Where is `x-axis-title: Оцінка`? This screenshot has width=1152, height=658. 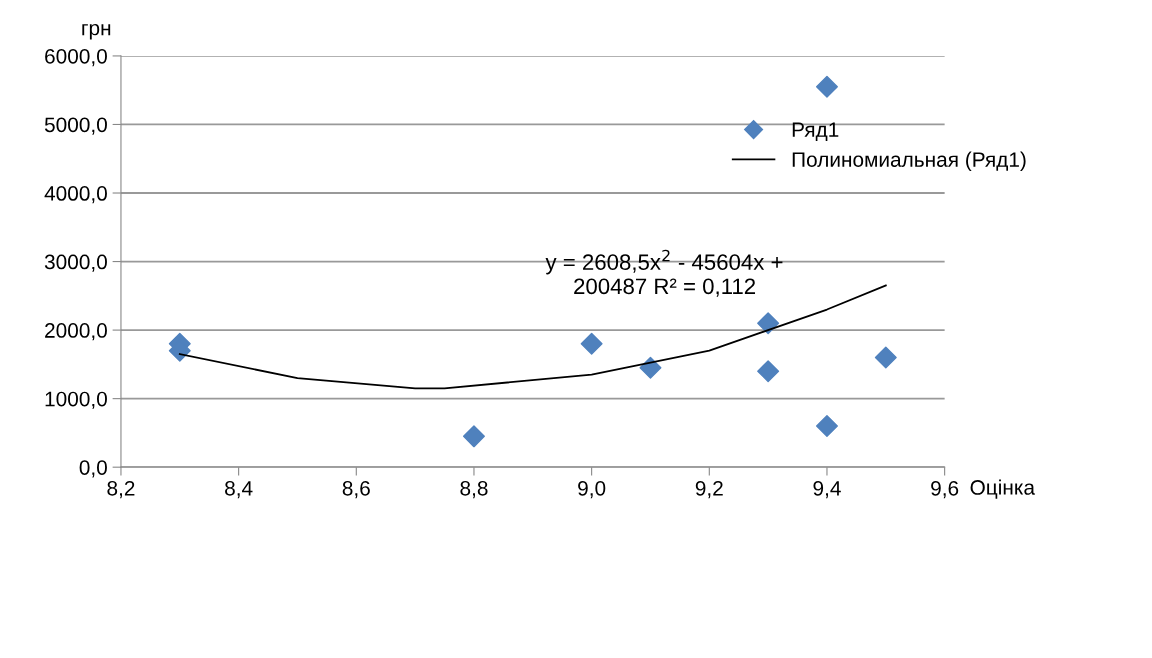
x-axis-title: Оцінка is located at coordinates (1003, 489).